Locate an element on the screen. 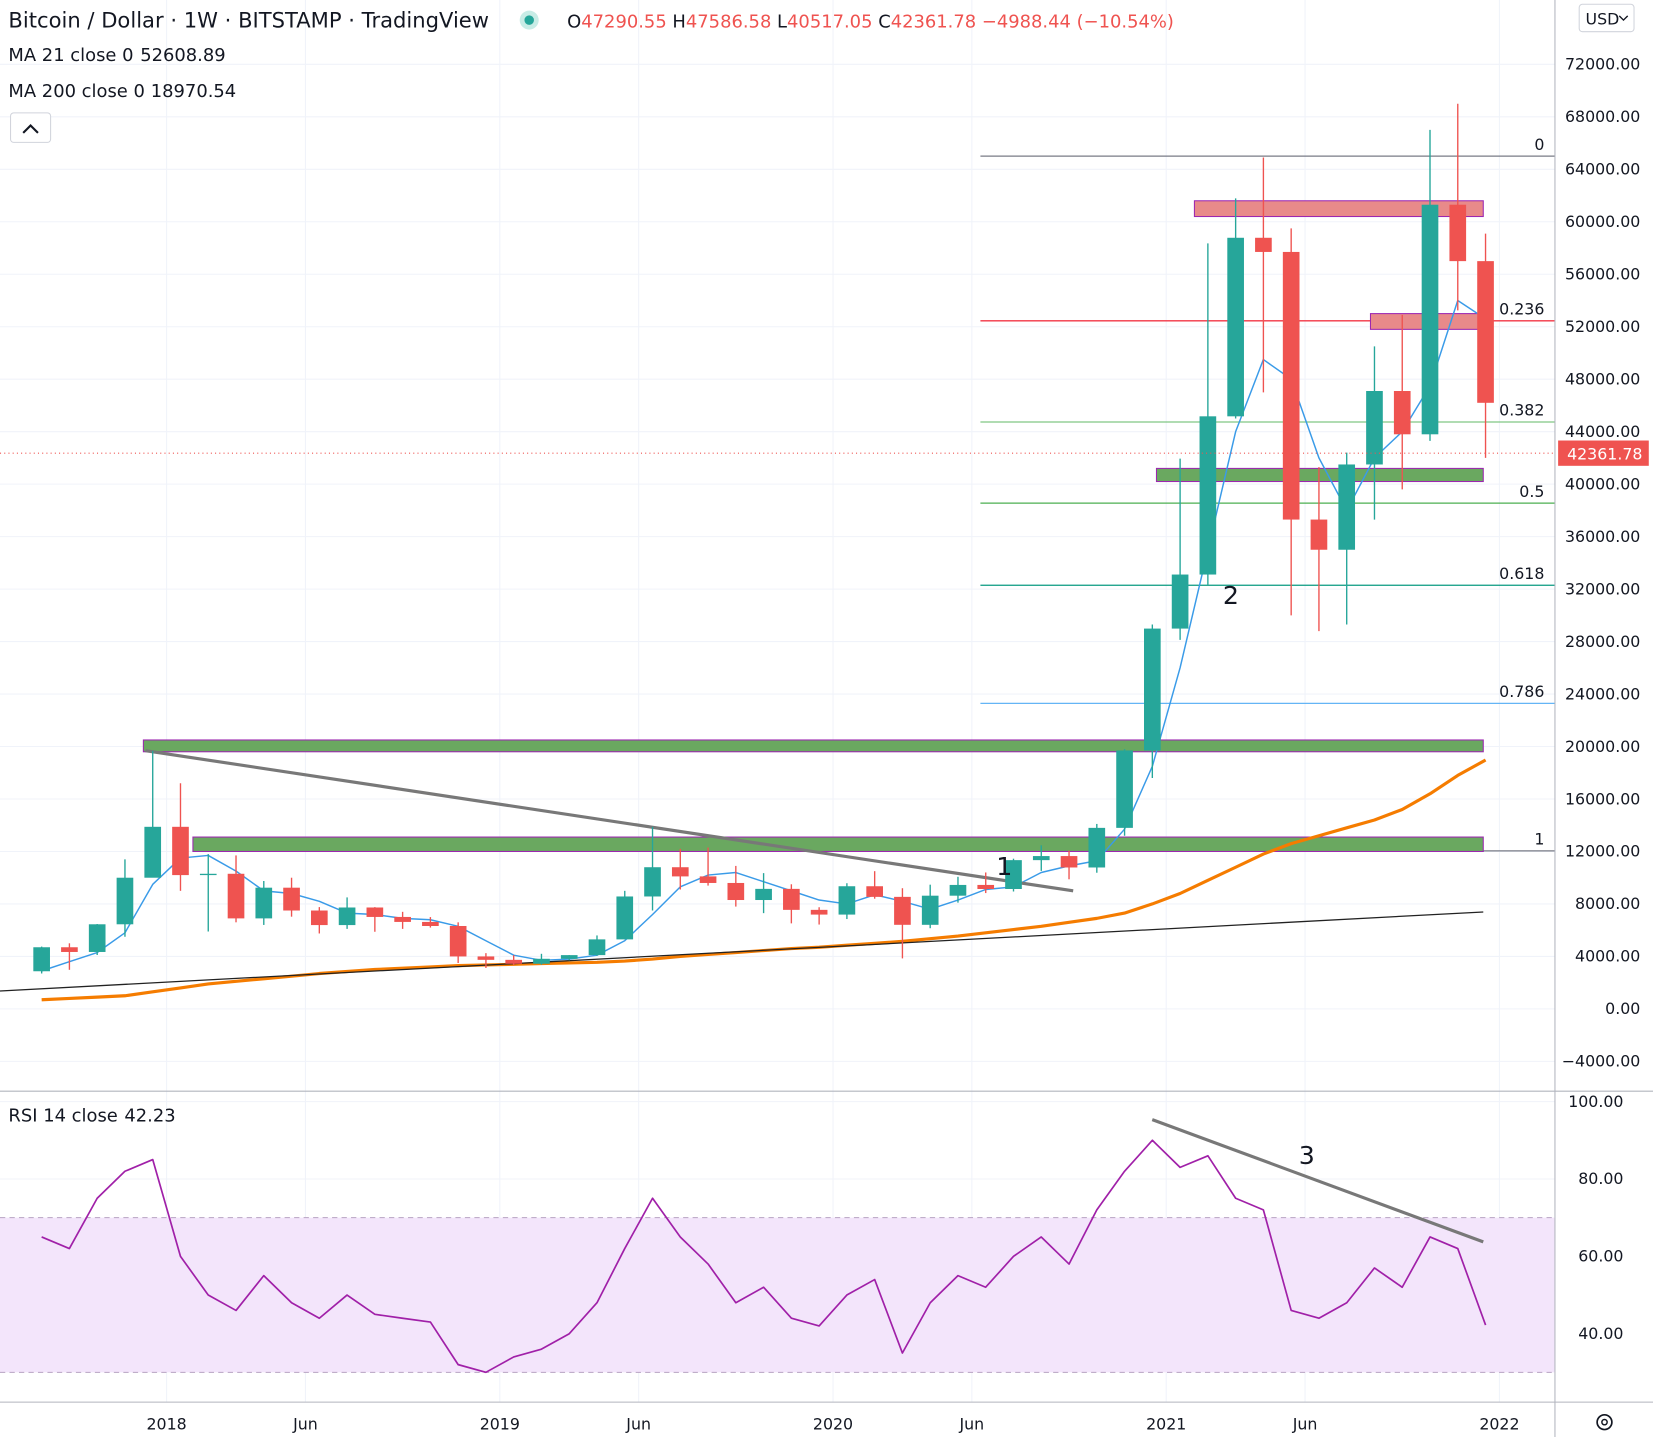 The height and width of the screenshot is (1437, 1653). chevron-icon is located at coordinates (30, 129).